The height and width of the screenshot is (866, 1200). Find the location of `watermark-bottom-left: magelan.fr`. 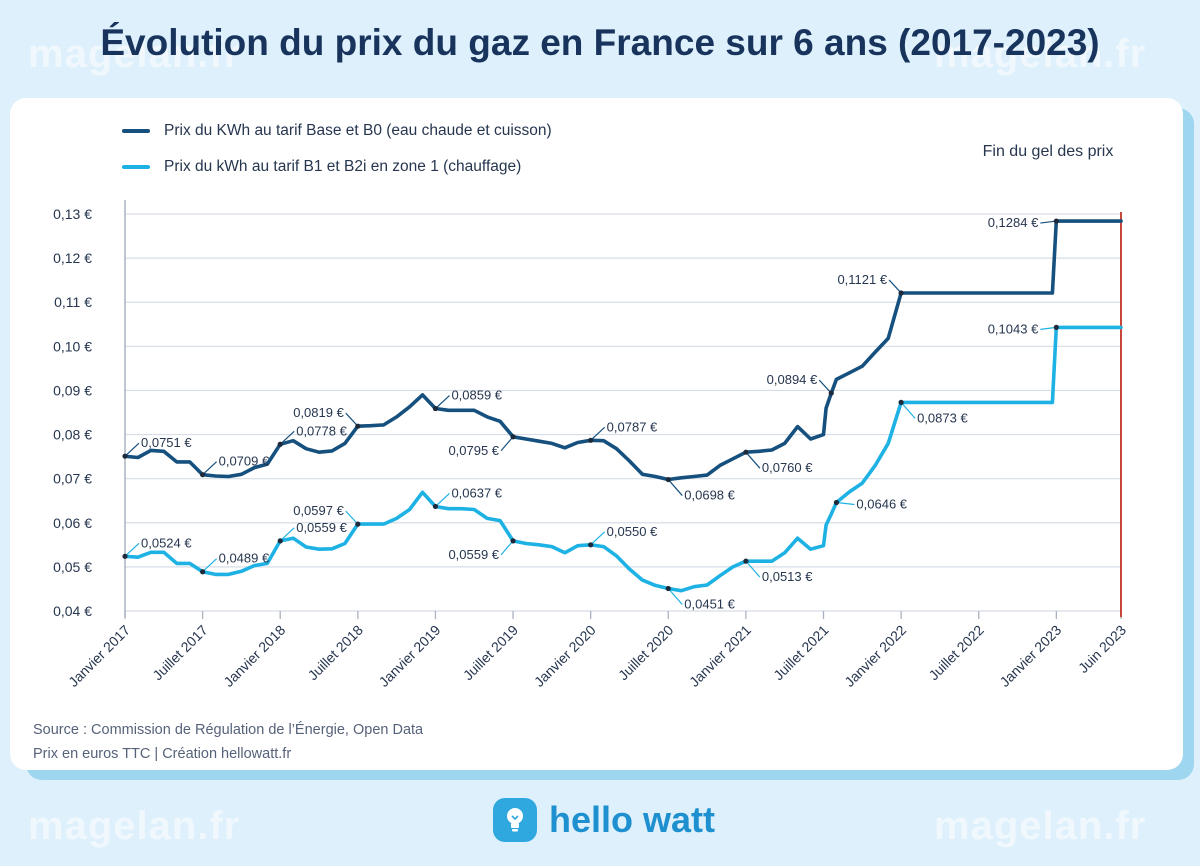

watermark-bottom-left: magelan.fr is located at coordinates (134, 826).